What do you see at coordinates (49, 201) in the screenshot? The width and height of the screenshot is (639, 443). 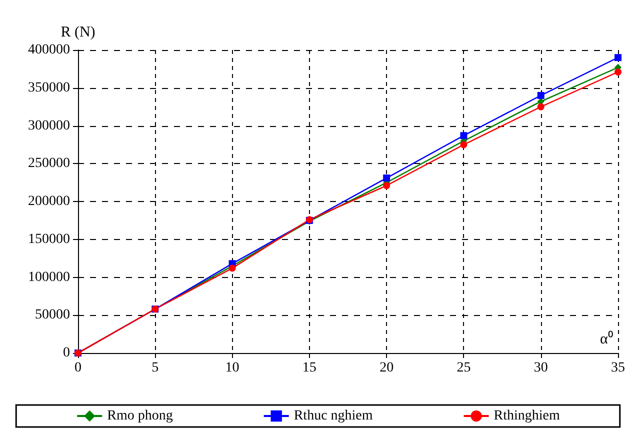 I see `y-tick-label: 200000` at bounding box center [49, 201].